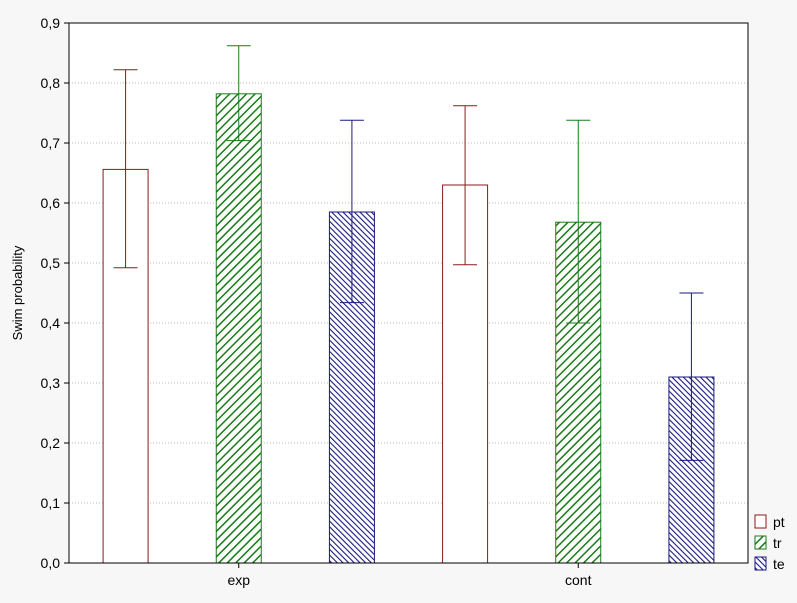 The image size is (797, 603). What do you see at coordinates (779, 522) in the screenshot?
I see `legend-label-pt: pt` at bounding box center [779, 522].